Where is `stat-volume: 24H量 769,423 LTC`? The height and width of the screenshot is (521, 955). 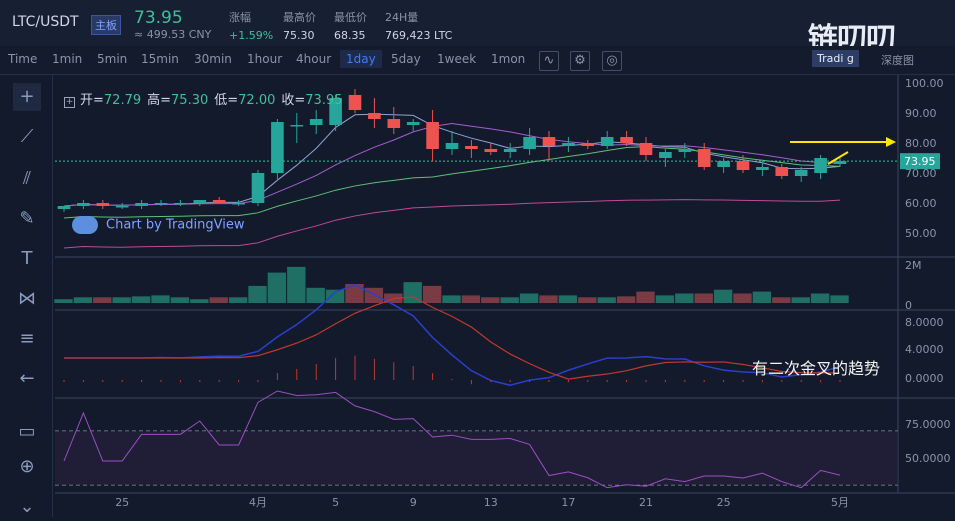
stat-volume: 24H量 769,423 LTC is located at coordinates (419, 26).